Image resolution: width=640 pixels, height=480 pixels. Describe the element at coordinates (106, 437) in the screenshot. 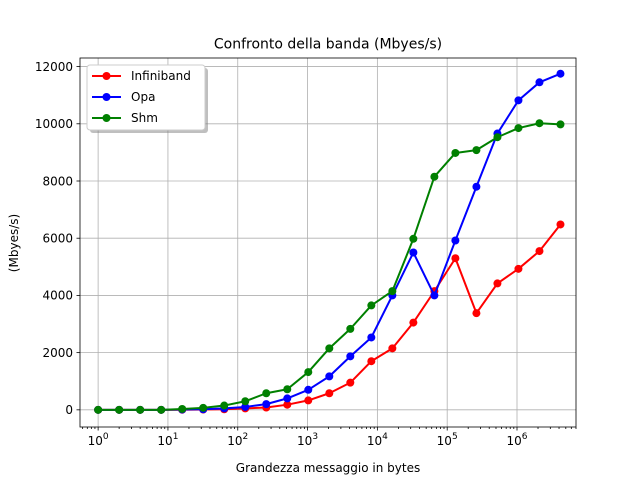

I see `x-tick-label-exponent: 0` at that location.